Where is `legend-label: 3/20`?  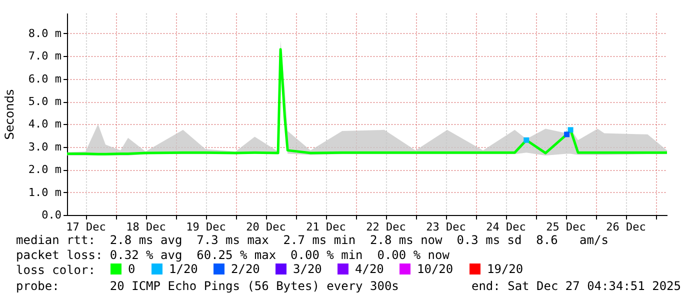 legend-label: 3/20 is located at coordinates (307, 269).